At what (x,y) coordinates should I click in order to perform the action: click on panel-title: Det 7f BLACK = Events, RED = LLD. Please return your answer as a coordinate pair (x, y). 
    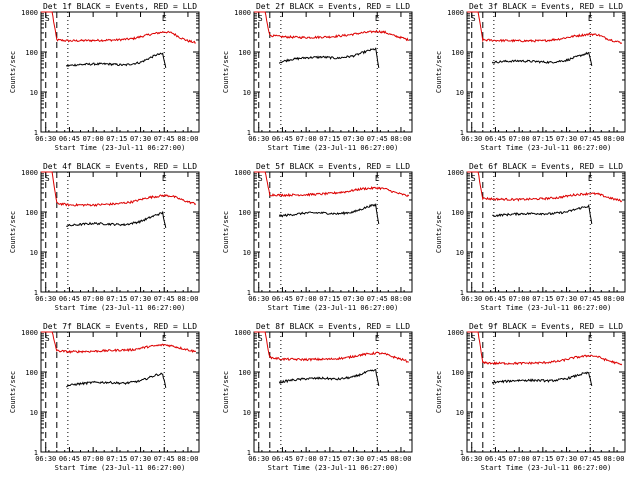
    Looking at the image, I should click on (120, 326).